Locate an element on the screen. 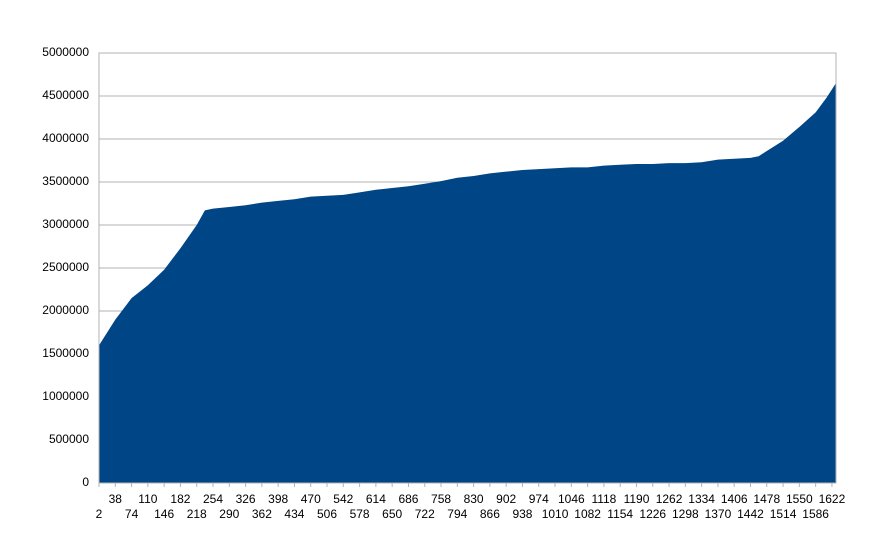  x-tick-label: 218 is located at coordinates (197, 514).